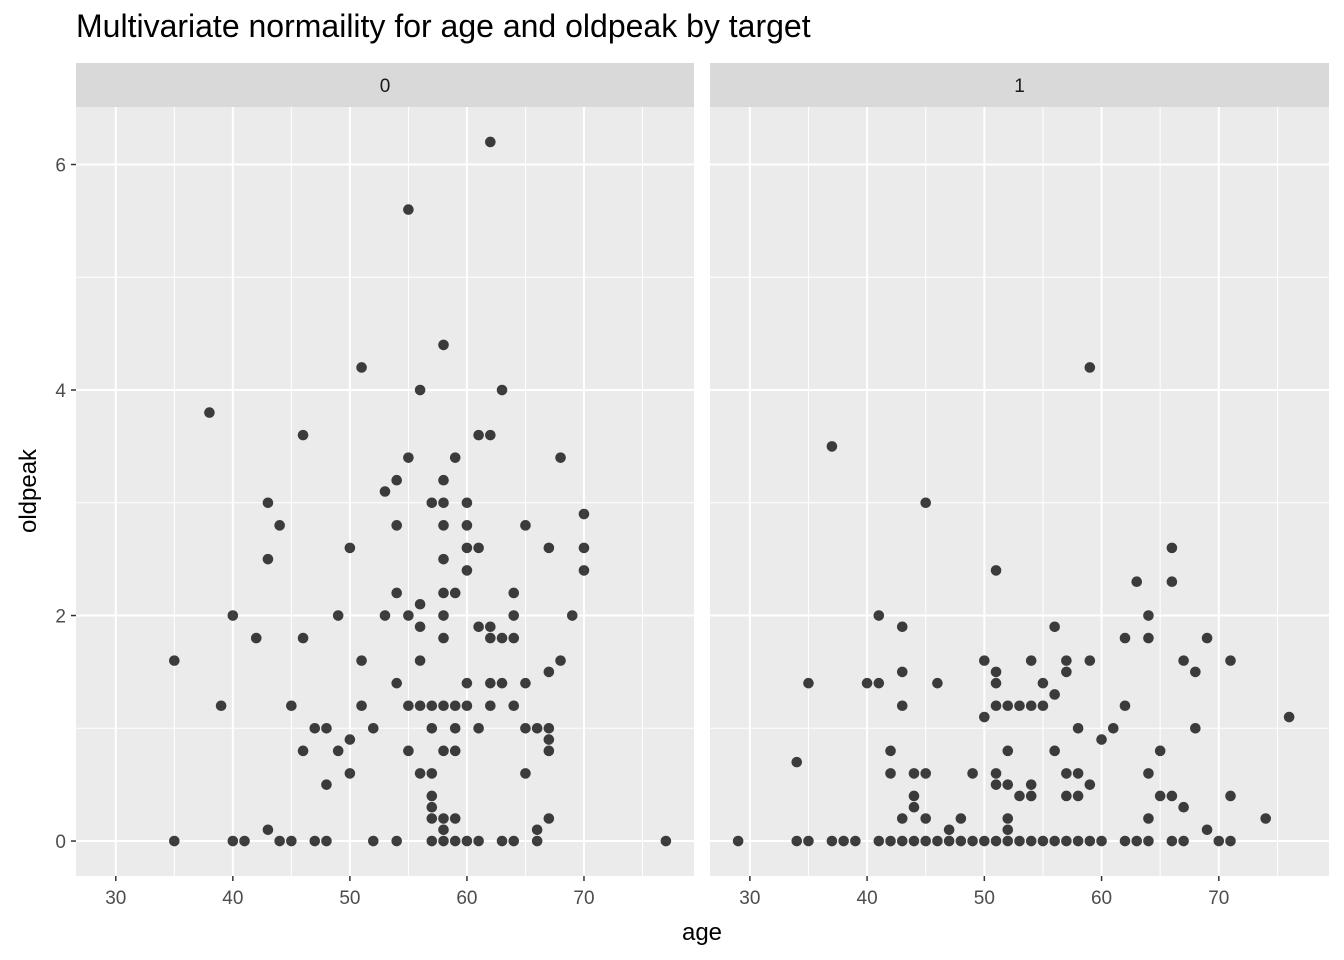 This screenshot has width=1344, height=960. What do you see at coordinates (867, 898) in the screenshot?
I see `x-tick-label: 40` at bounding box center [867, 898].